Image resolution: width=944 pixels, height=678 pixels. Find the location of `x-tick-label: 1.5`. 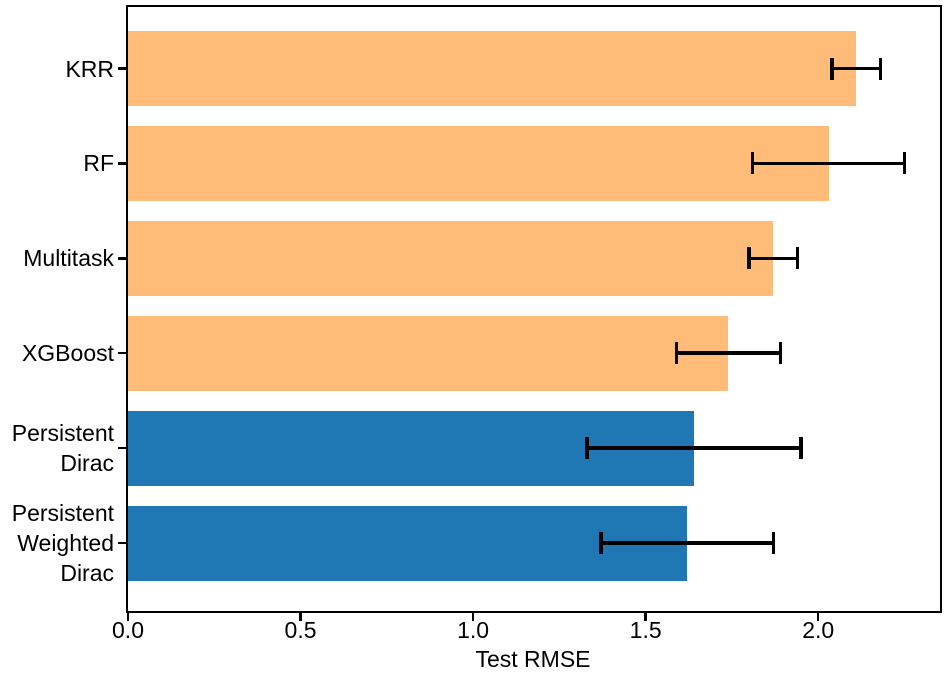

x-tick-label: 1.5 is located at coordinates (645, 630).